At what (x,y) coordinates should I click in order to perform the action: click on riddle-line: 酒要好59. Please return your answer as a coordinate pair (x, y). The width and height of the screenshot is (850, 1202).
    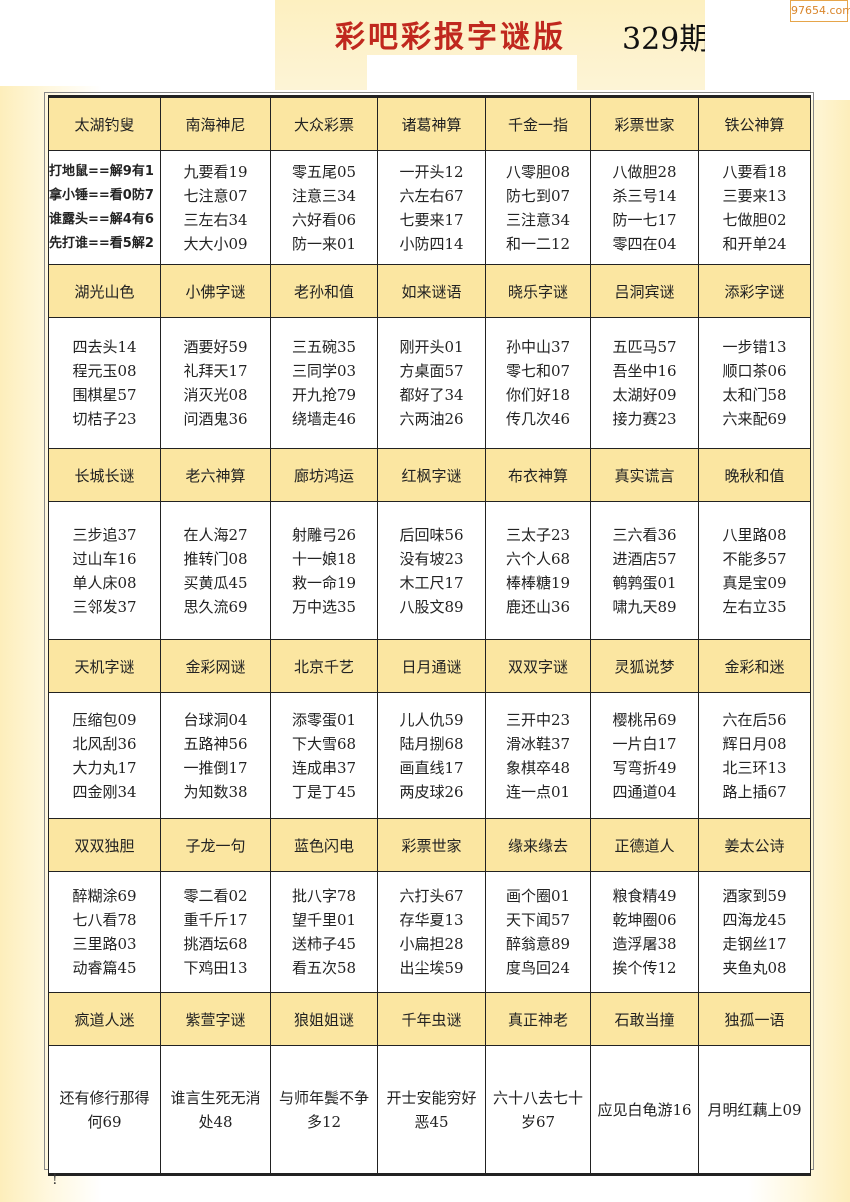
    Looking at the image, I should click on (215, 347).